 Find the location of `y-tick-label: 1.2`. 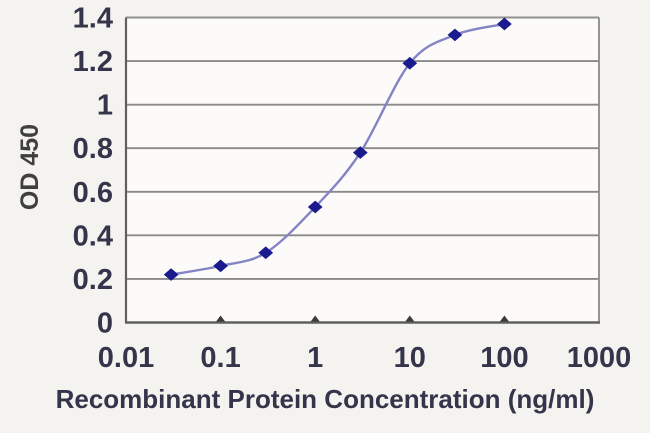

y-tick-label: 1.2 is located at coordinates (93, 62).